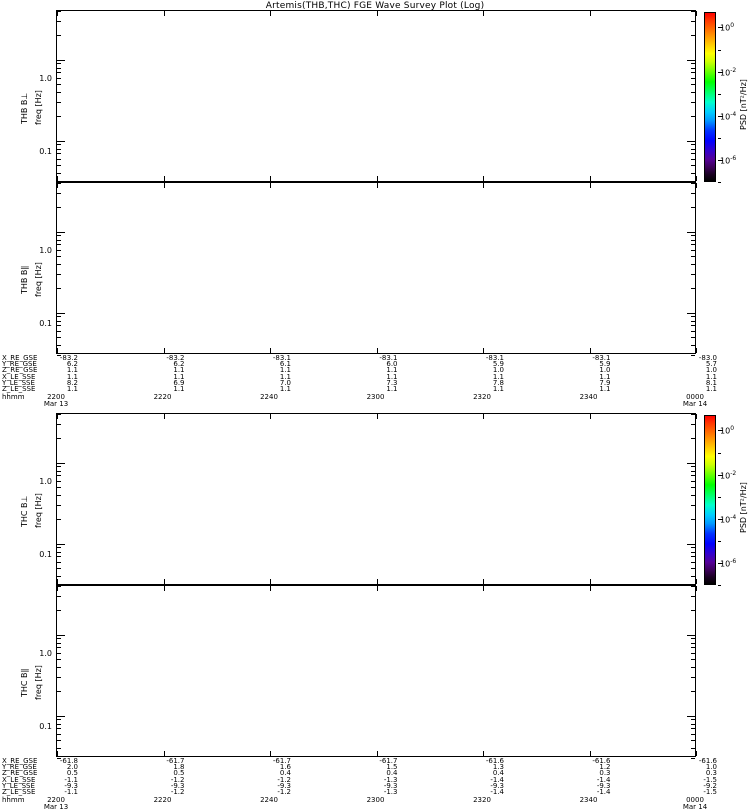 This screenshot has height=811, width=750. What do you see at coordinates (179, 767) in the screenshot?
I see `annotation-value: 1.8` at bounding box center [179, 767].